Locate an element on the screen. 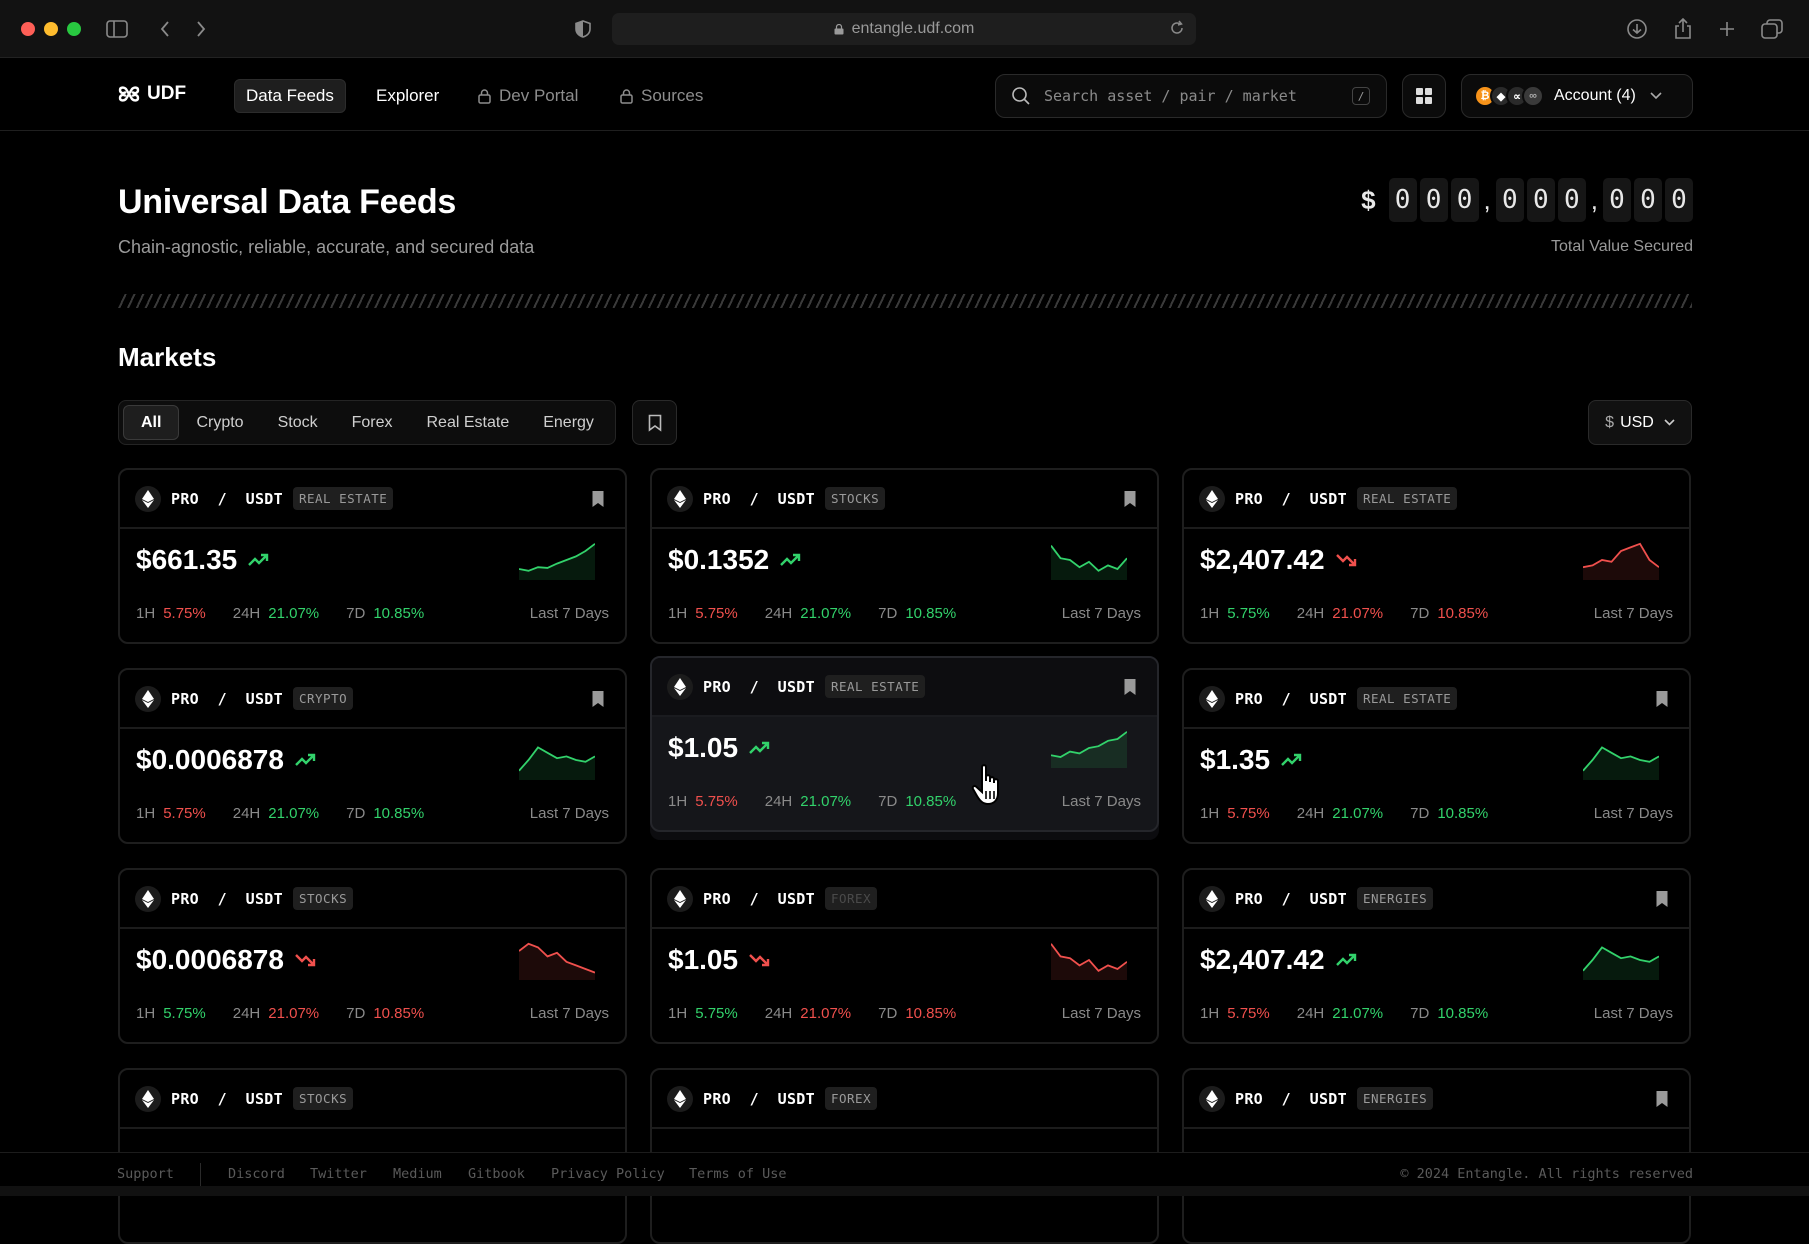 This screenshot has width=1809, height=1244. grid-view-button is located at coordinates (1424, 96).